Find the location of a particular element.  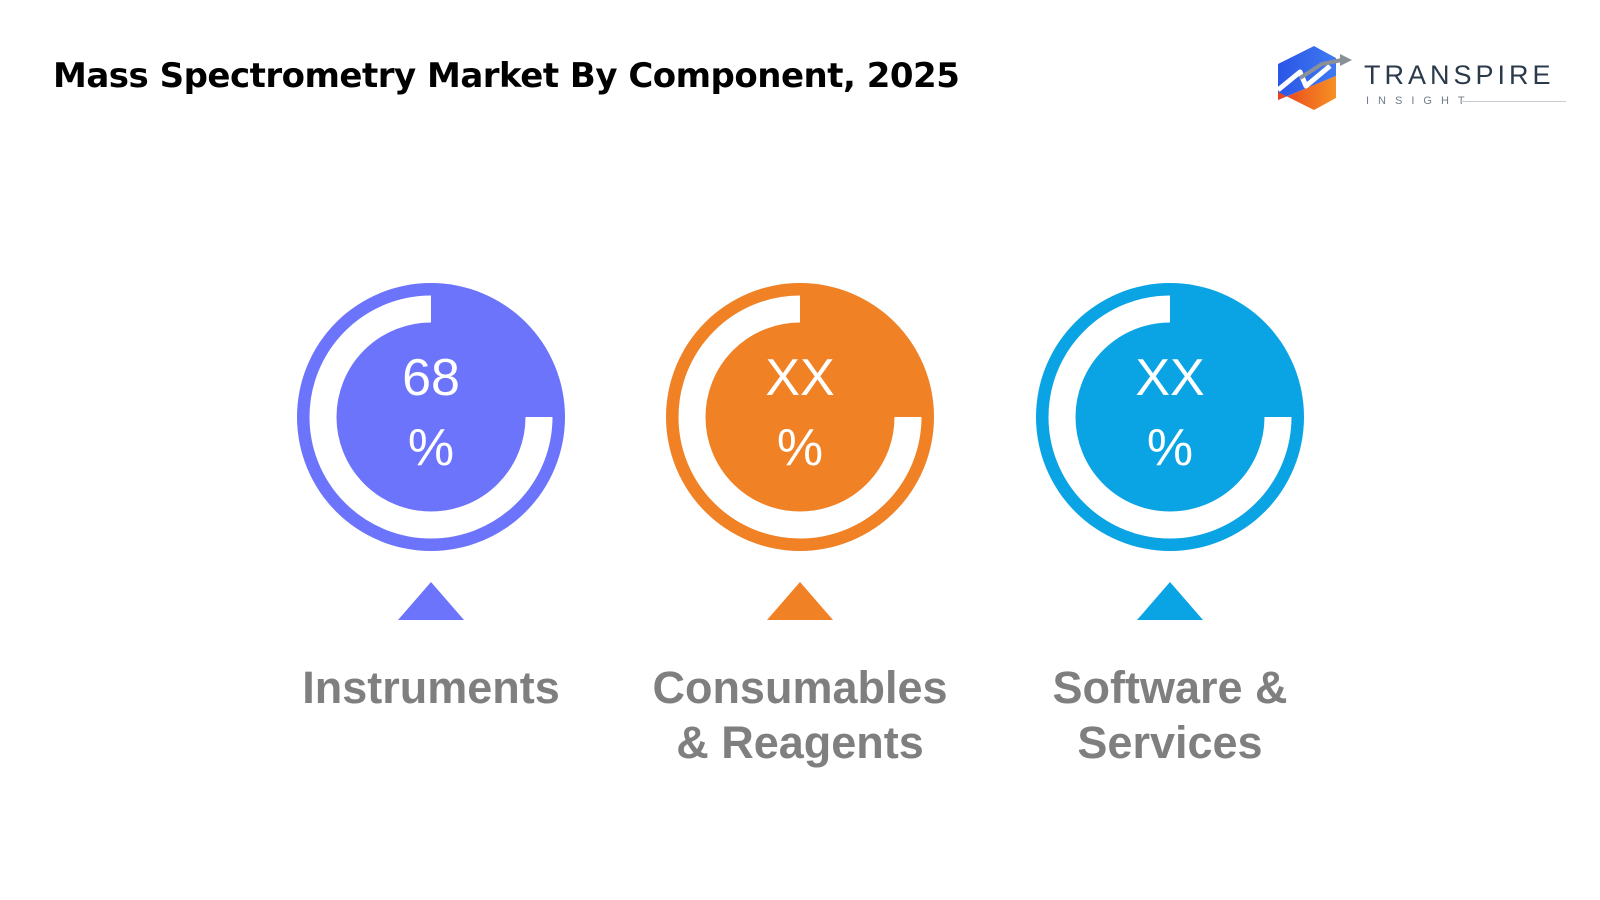

transpire-logo-icon is located at coordinates (1314, 78).